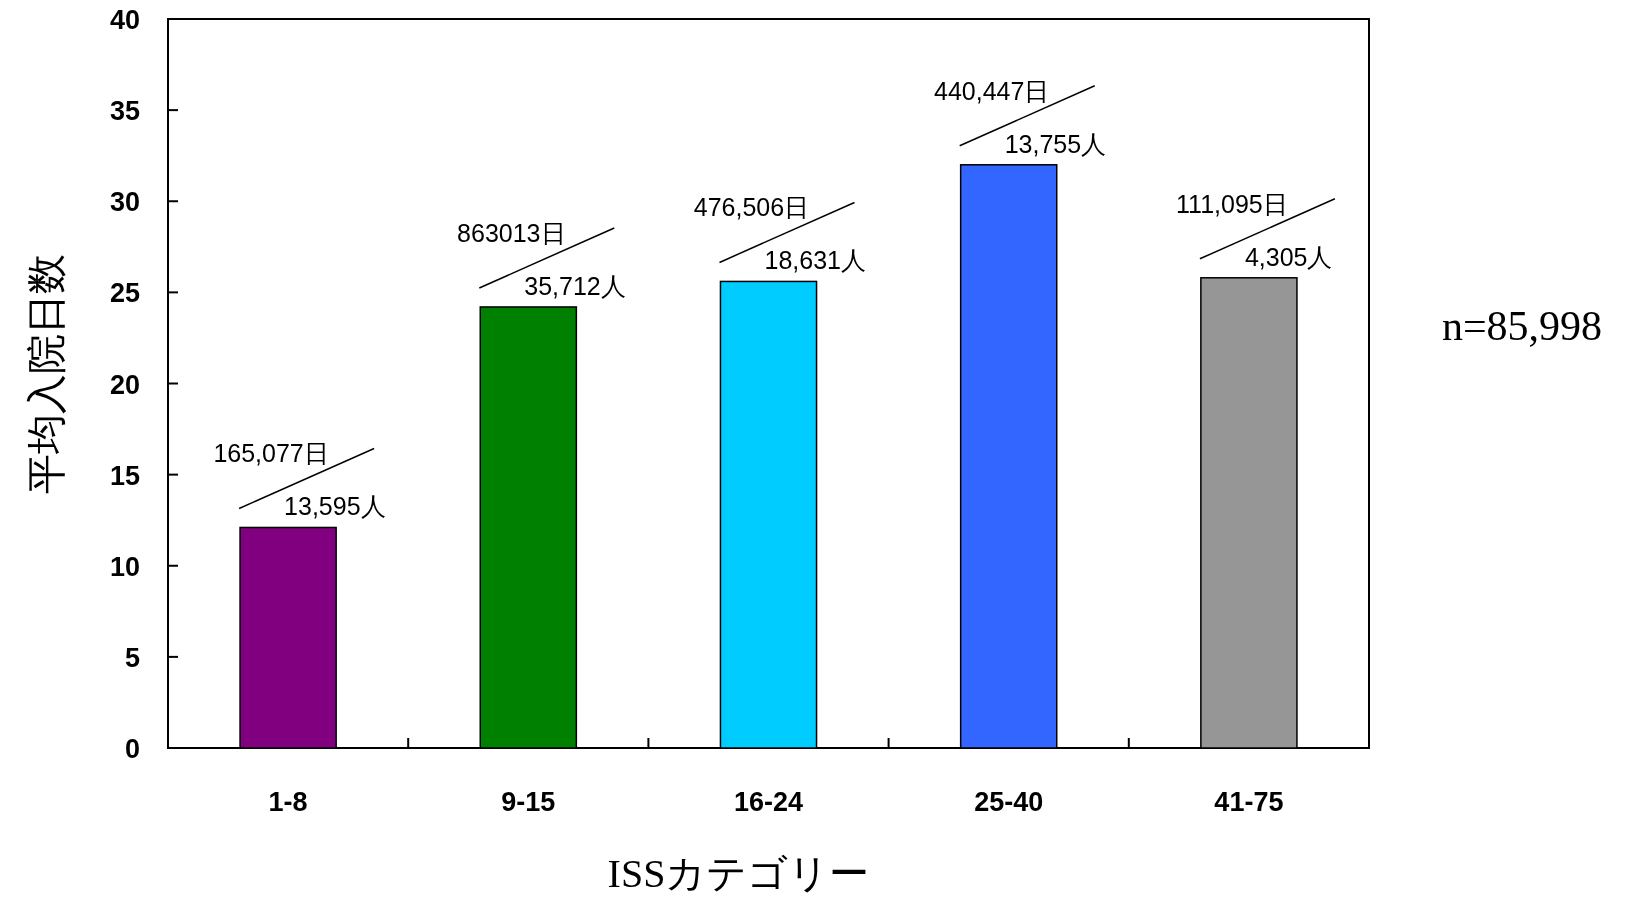 The width and height of the screenshot is (1635, 898). Describe the element at coordinates (124, 202) in the screenshot. I see `y-tick-label: 30` at that location.